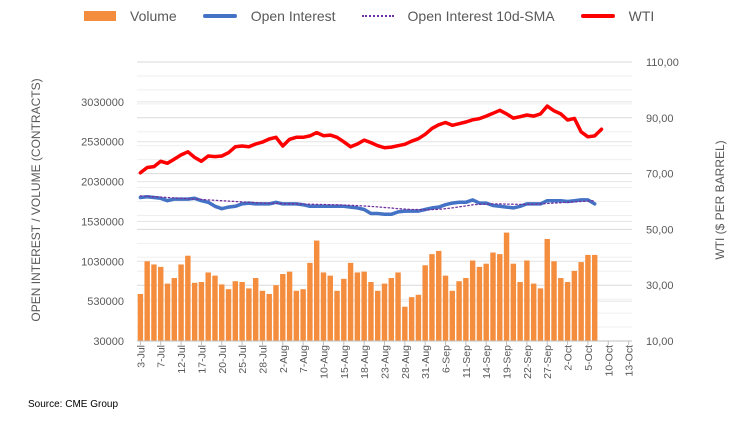 The height and width of the screenshot is (430, 750). Describe the element at coordinates (548, 362) in the screenshot. I see `x-tick-label: 27-Sep` at that location.